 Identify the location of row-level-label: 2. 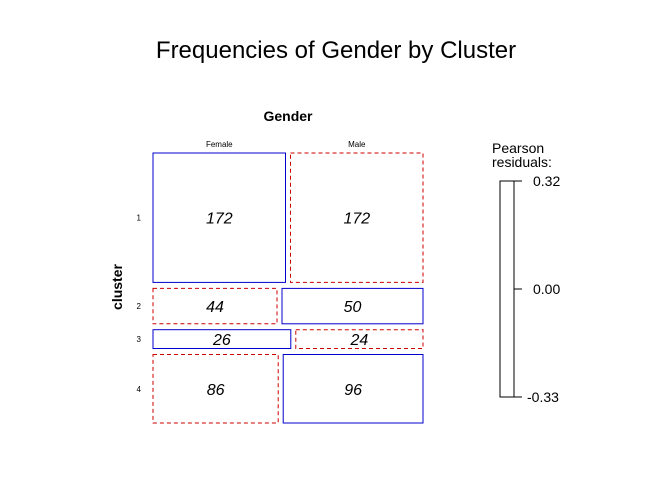
(139, 306).